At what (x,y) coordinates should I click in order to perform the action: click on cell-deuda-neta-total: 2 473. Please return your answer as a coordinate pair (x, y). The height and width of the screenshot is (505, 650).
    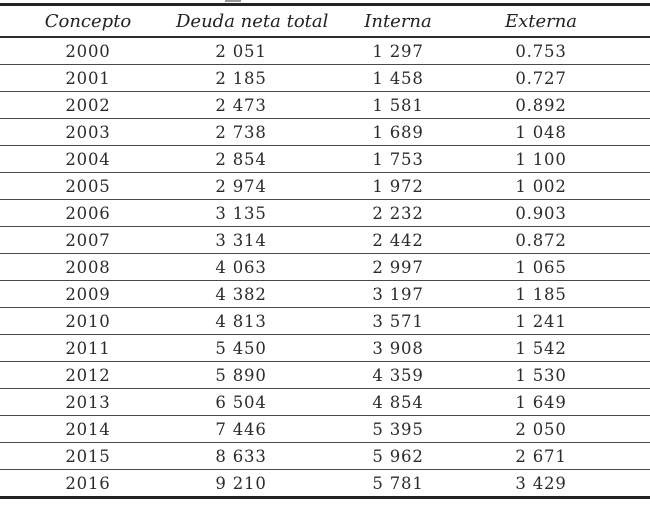
    Looking at the image, I should click on (241, 105).